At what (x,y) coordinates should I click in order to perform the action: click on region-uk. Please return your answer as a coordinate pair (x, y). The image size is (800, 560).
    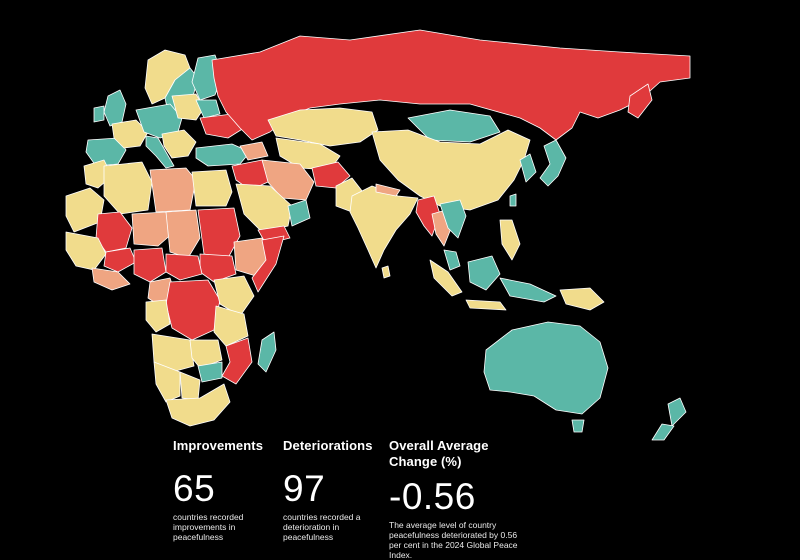
    Looking at the image, I should click on (115, 108).